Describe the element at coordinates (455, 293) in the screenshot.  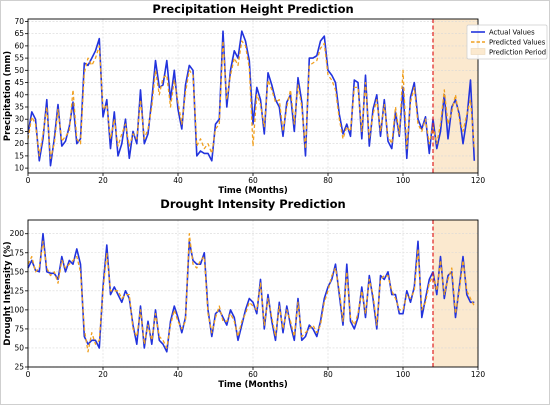
I see `prediction-period-shade` at that location.